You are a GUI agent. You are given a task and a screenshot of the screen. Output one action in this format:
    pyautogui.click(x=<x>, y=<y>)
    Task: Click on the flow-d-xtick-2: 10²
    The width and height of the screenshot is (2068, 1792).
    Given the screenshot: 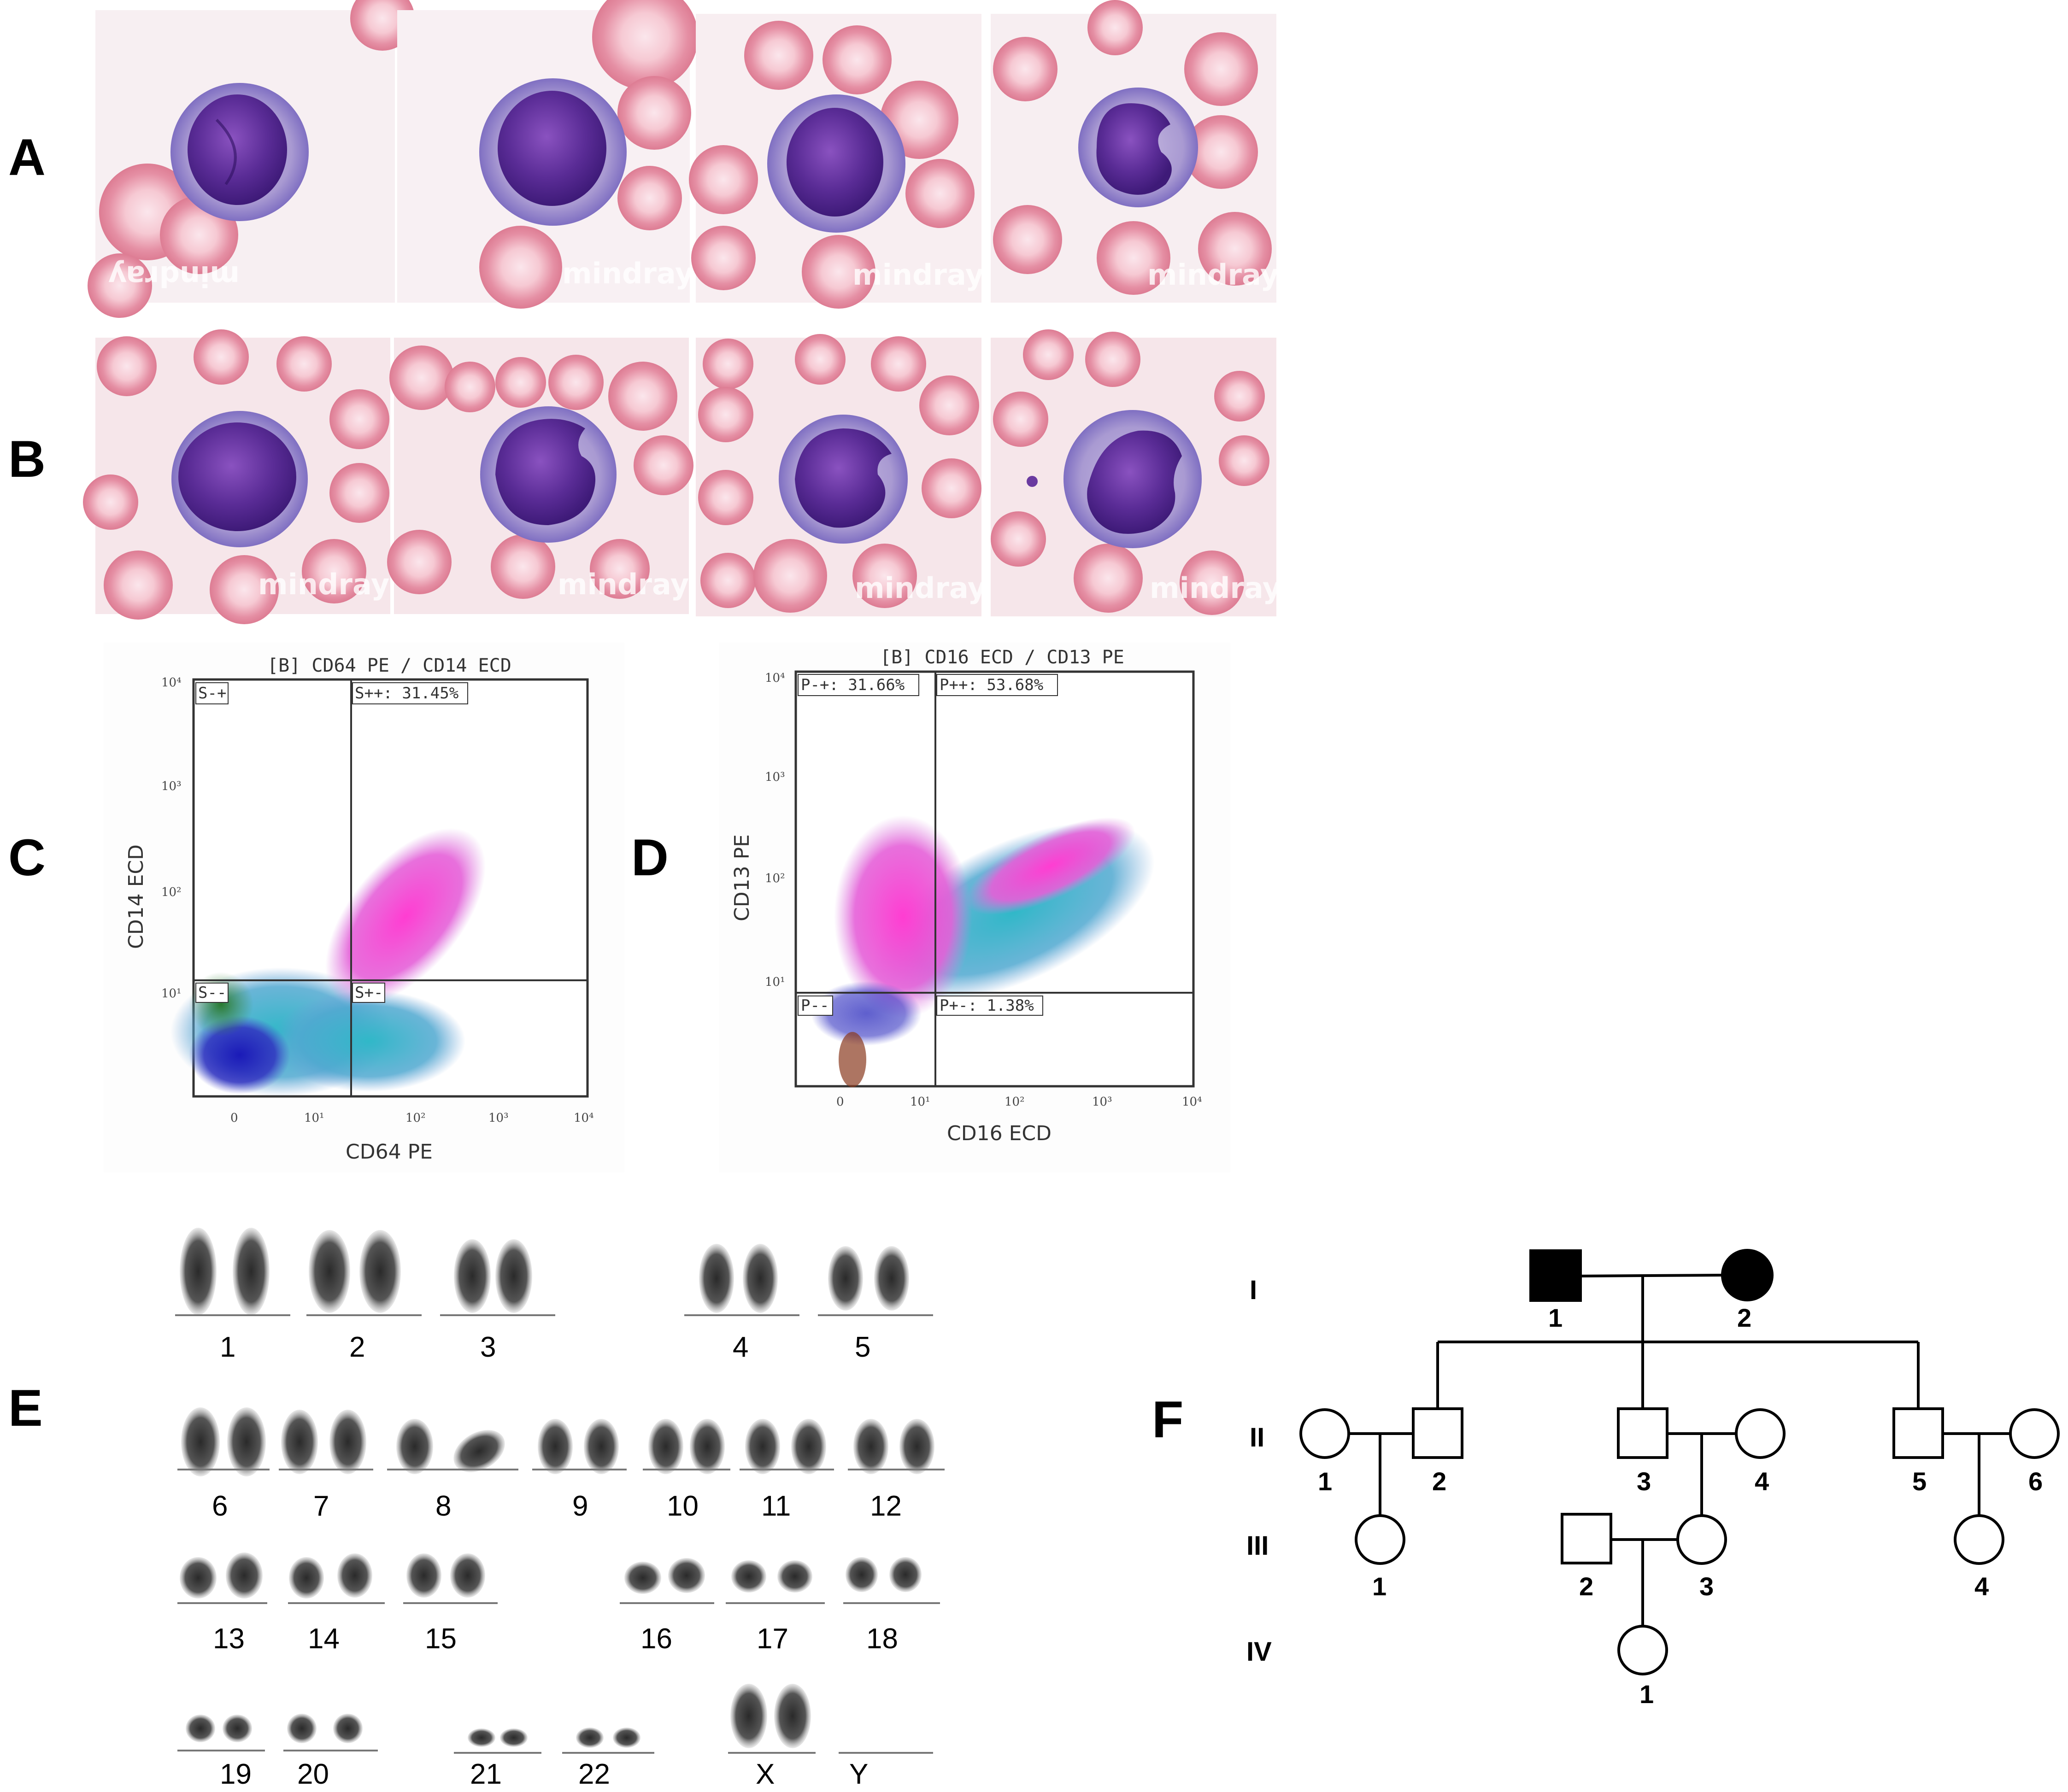 What is the action you would take?
    pyautogui.click(x=1015, y=1102)
    